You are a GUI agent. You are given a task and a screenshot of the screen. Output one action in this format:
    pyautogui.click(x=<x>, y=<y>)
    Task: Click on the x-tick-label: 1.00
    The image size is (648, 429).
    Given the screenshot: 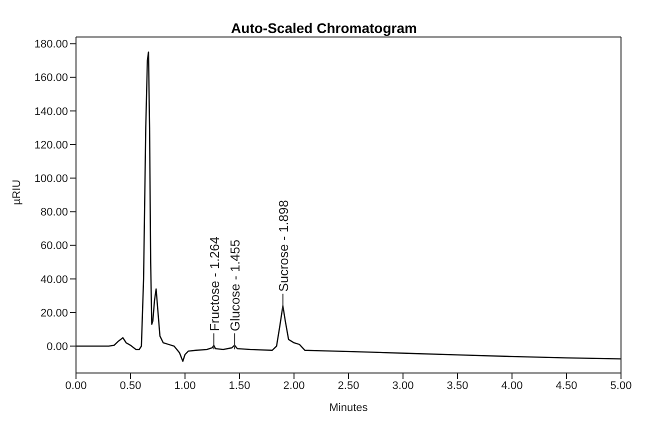 What is the action you would take?
    pyautogui.click(x=185, y=386)
    